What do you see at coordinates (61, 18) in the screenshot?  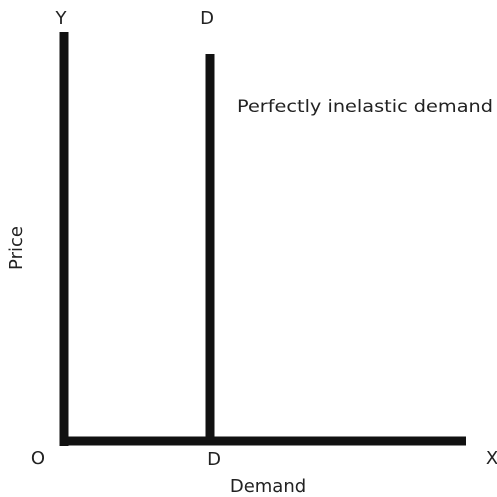 I see `y-axis-end-label: Y` at bounding box center [61, 18].